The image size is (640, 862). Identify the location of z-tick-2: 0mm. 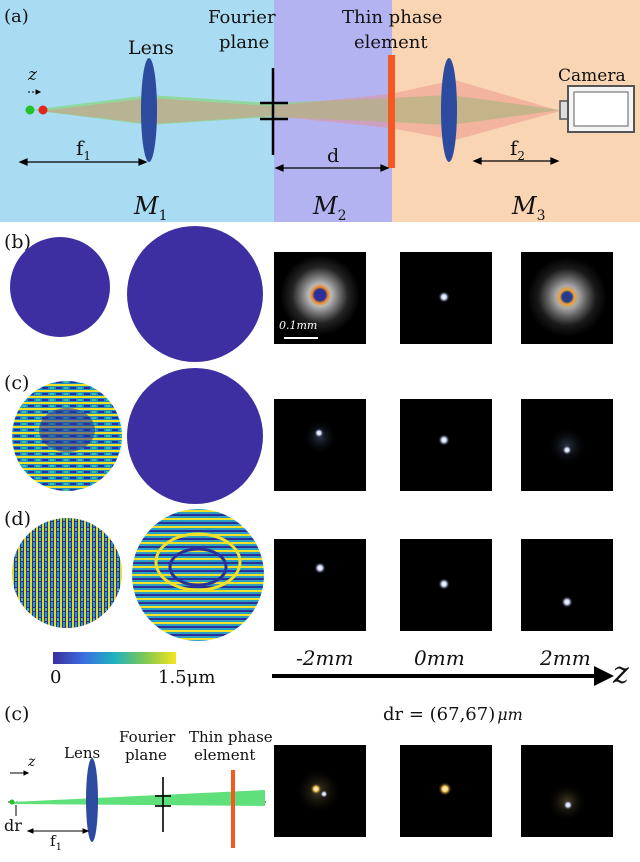
(439, 658).